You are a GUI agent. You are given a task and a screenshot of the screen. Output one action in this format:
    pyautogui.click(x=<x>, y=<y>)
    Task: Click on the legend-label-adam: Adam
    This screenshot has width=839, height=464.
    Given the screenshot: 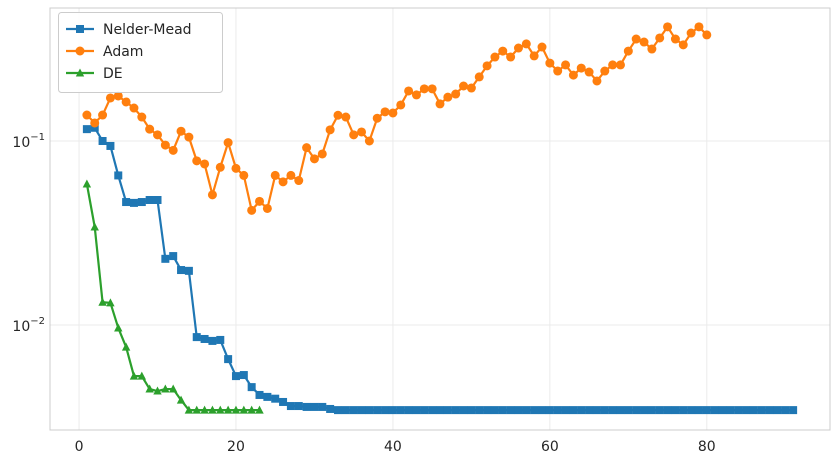 What is the action you would take?
    pyautogui.click(x=123, y=52)
    